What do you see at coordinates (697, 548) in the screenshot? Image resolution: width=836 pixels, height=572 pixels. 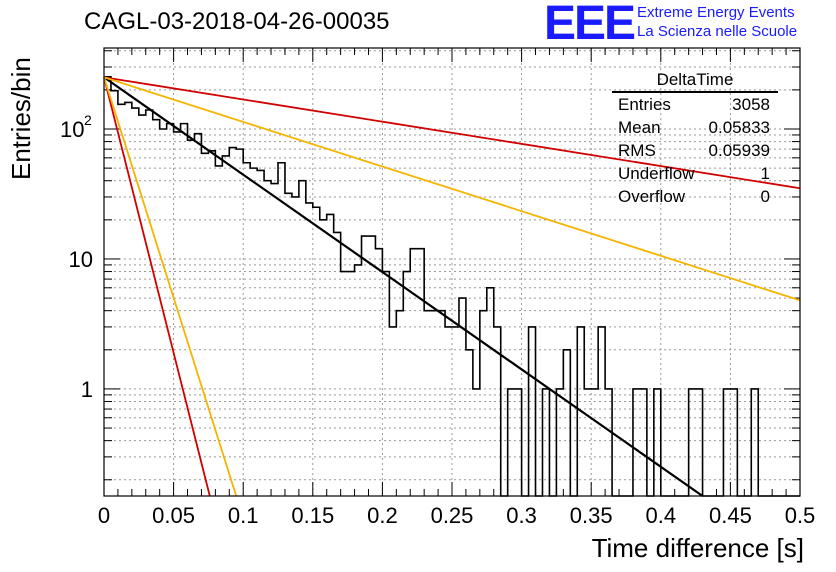 I see `x-axis-label: Time difference [s]` at bounding box center [697, 548].